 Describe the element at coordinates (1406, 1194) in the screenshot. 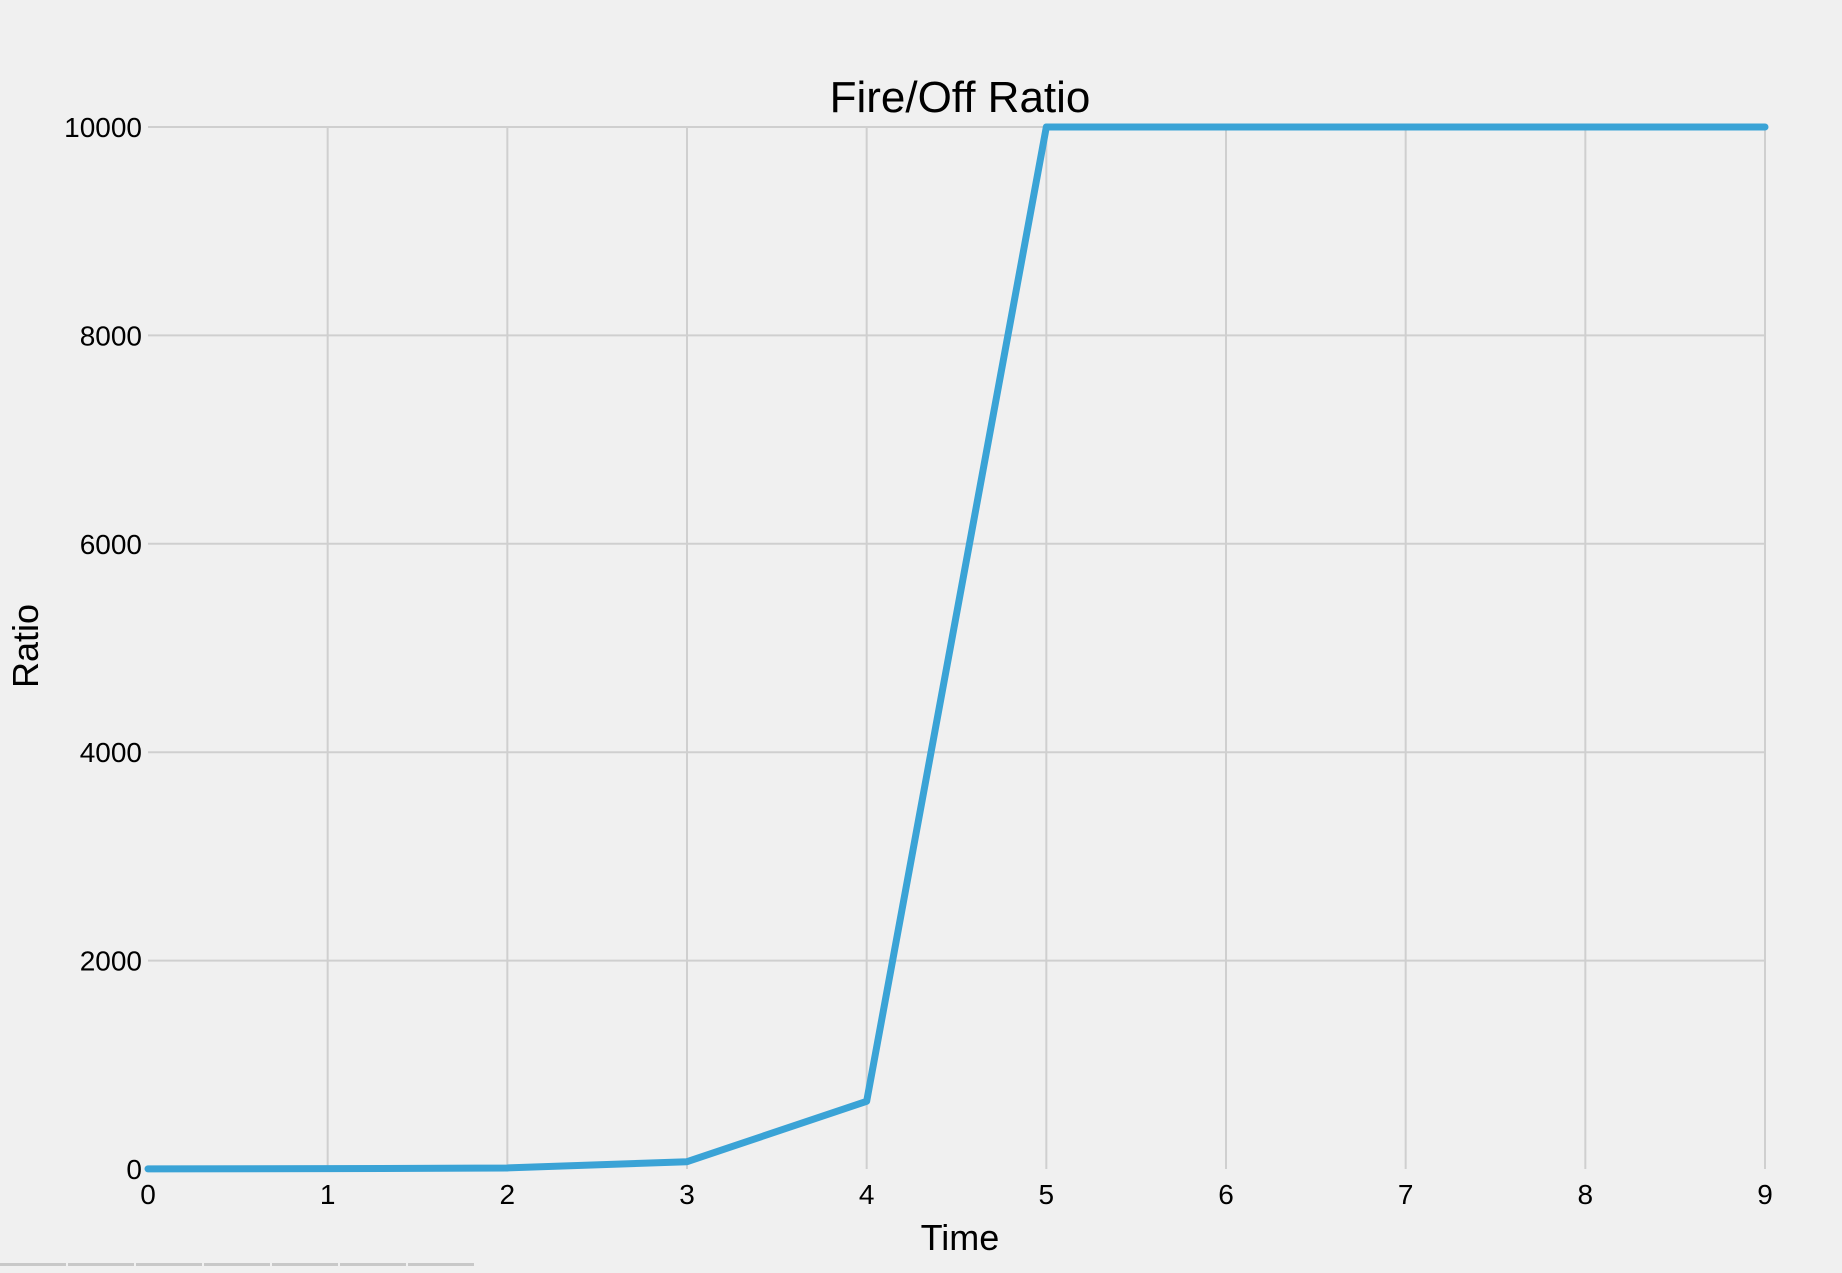

I see `x-tick-label: 7` at that location.